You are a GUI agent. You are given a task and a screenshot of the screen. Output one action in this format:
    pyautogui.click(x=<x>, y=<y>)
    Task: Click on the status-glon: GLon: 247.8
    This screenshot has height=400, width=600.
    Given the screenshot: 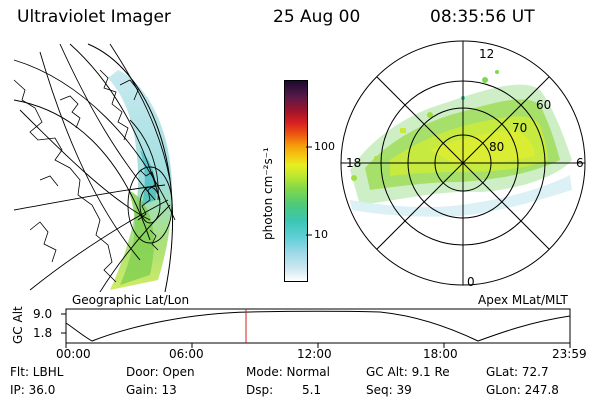 What is the action you would take?
    pyautogui.click(x=522, y=390)
    